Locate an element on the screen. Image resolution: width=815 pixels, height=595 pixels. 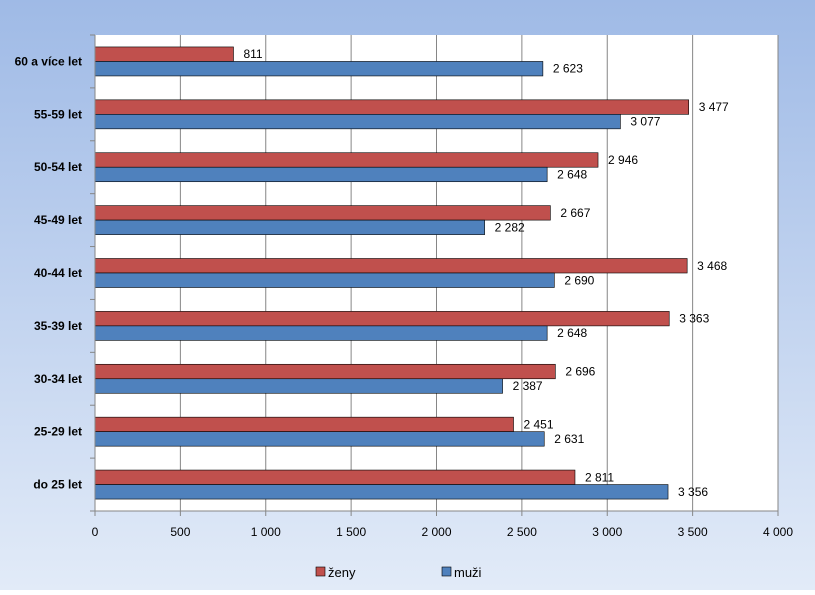
data-label: 2 387 is located at coordinates (528, 386).